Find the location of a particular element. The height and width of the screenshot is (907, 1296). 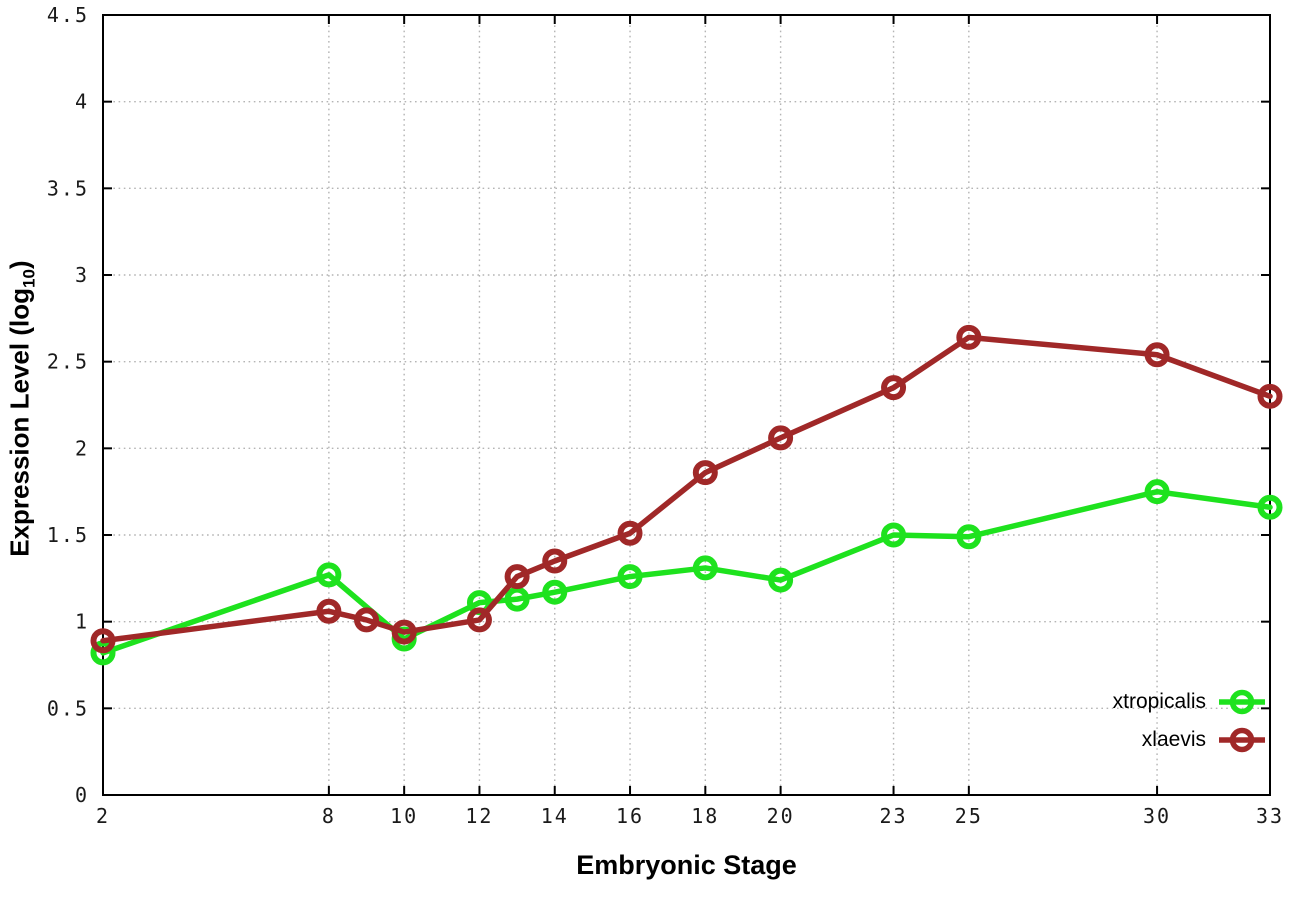

x-axis-label: Embryonic Stage is located at coordinates (686, 865).